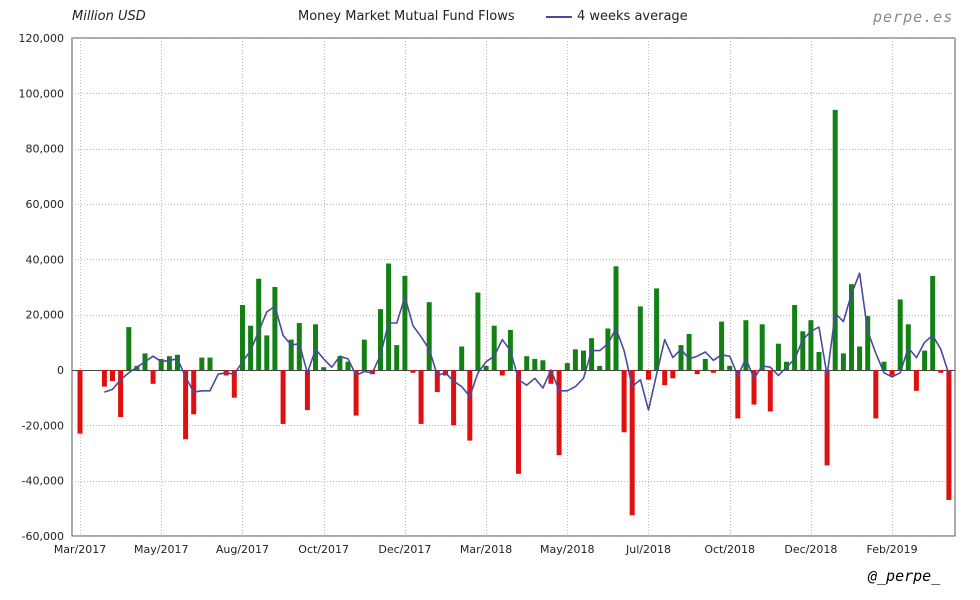 This screenshot has height=600, width=980. What do you see at coordinates (45, 259) in the screenshot?
I see `y-tick-label: 40,000` at bounding box center [45, 259].